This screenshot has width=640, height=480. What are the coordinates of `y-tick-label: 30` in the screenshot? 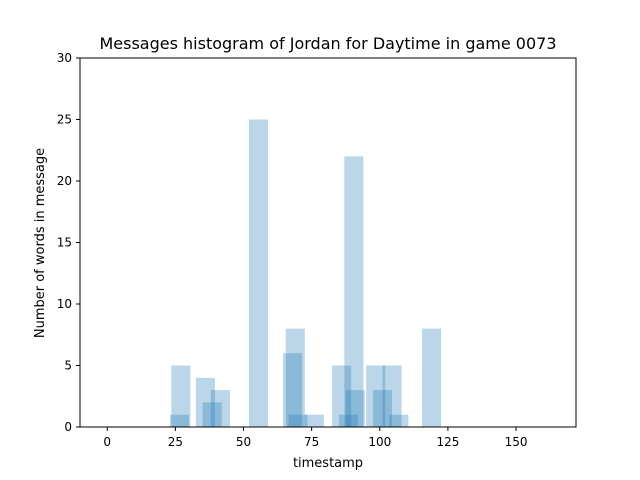 It's located at (64, 58).